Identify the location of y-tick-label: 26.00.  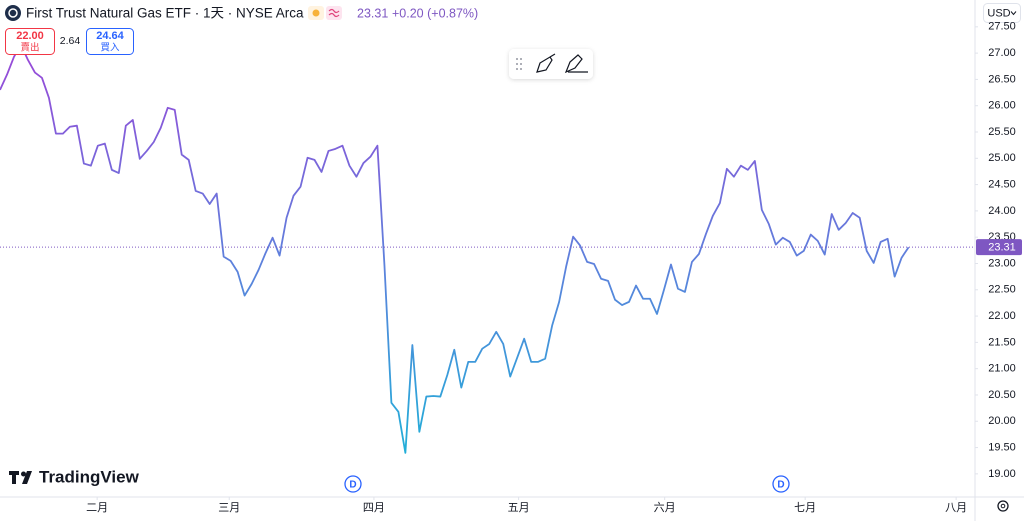
(1002, 106).